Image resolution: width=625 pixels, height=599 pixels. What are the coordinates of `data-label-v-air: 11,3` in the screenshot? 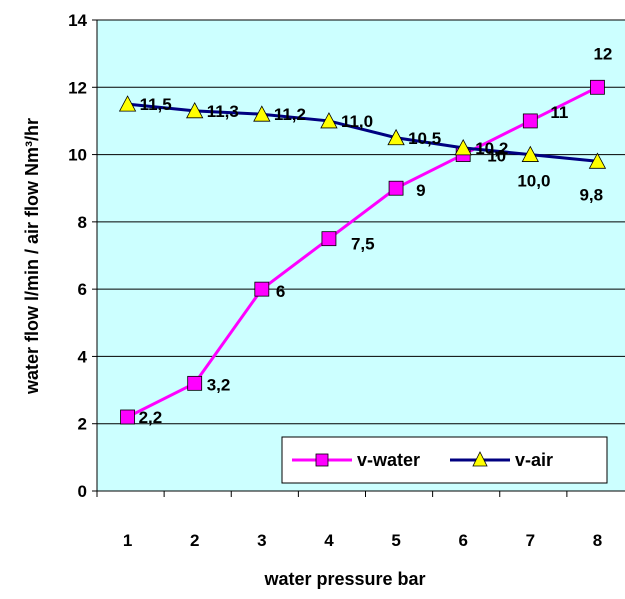 It's located at (223, 111).